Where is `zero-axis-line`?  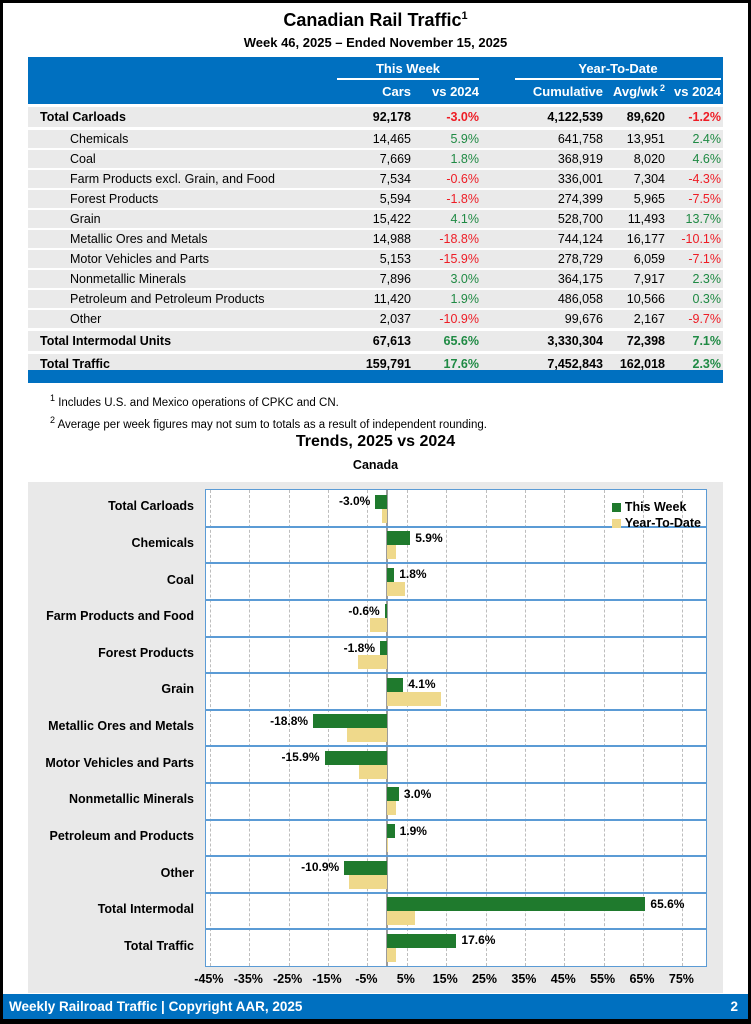 zero-axis-line is located at coordinates (387, 728).